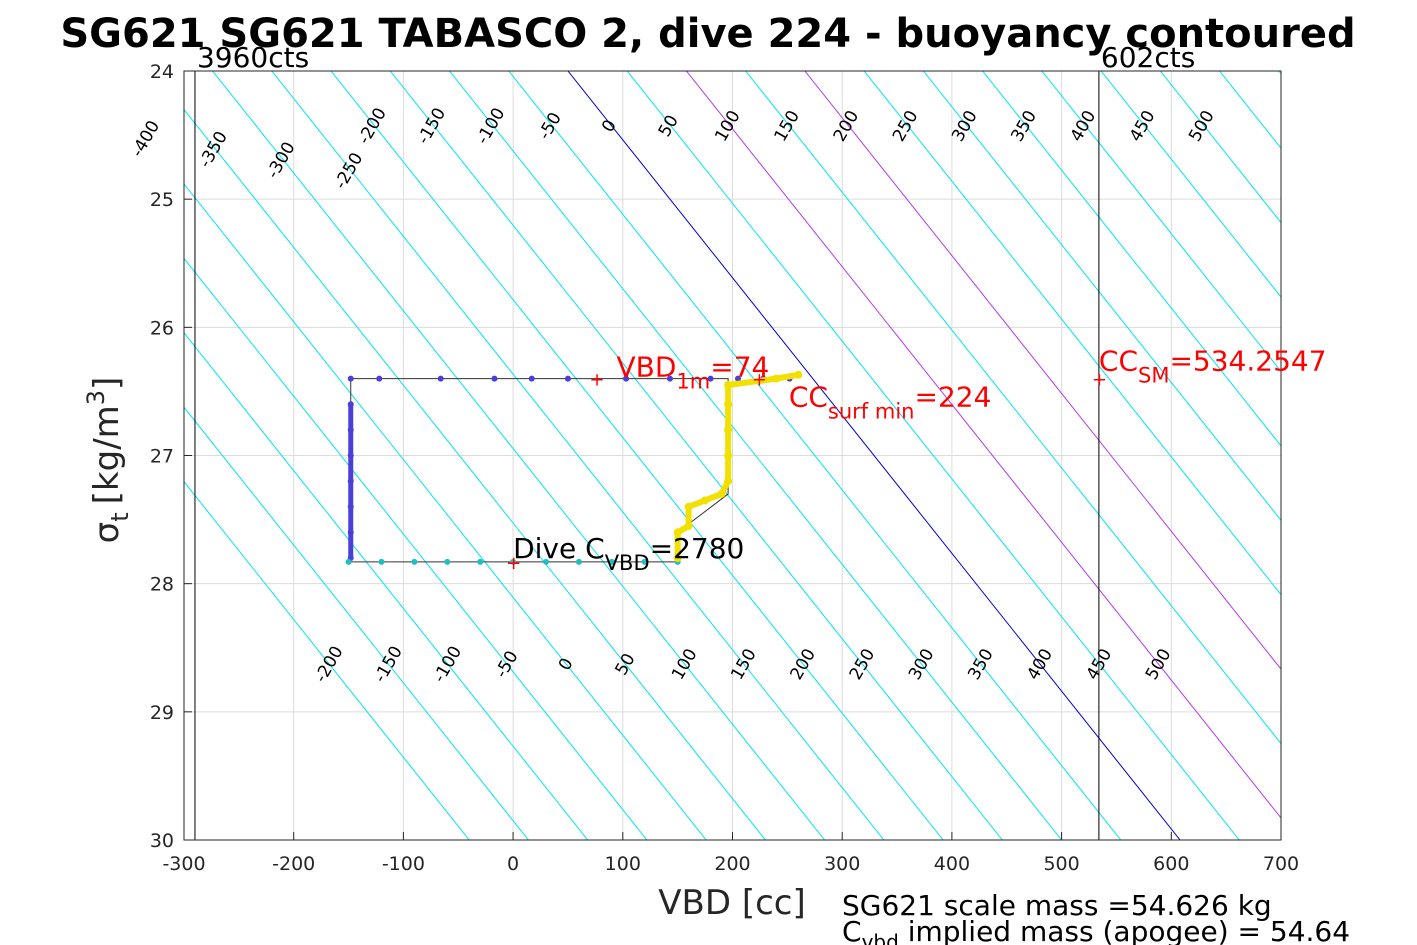 The image size is (1417, 945). What do you see at coordinates (732, 864) in the screenshot?
I see `x-tick-label: 200` at bounding box center [732, 864].